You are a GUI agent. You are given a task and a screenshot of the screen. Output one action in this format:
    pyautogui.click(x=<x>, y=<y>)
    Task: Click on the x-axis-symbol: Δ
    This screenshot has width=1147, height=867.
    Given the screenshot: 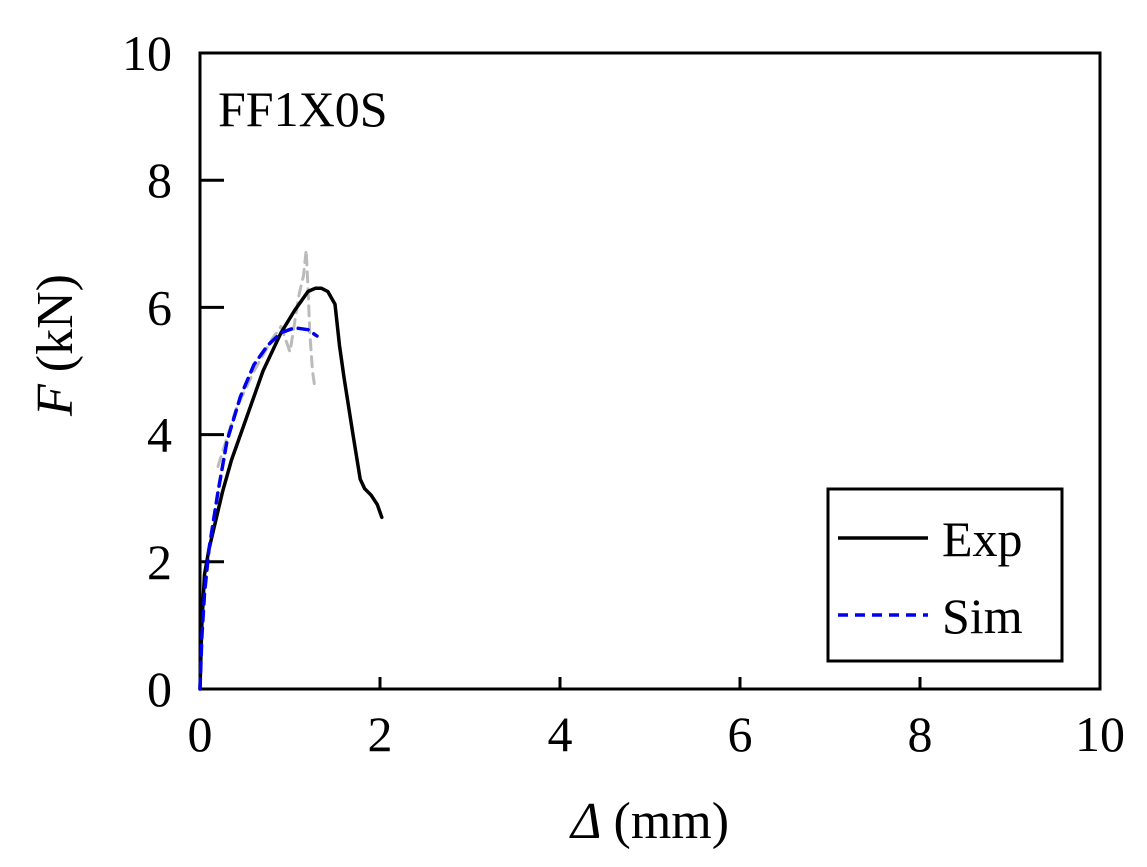 What is the action you would take?
    pyautogui.click(x=585, y=821)
    